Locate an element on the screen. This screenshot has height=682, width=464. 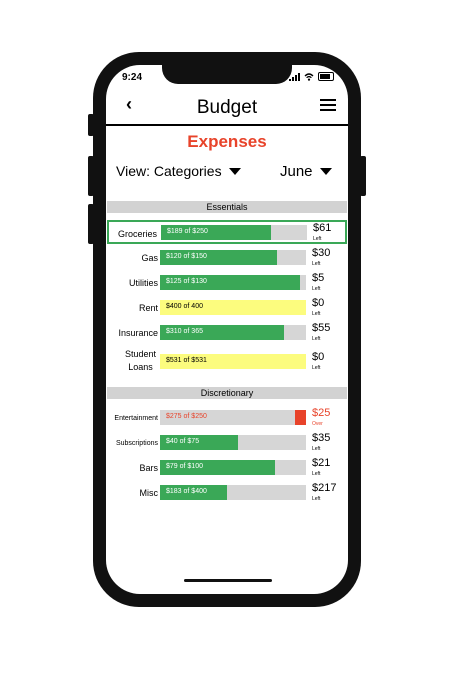
category-label-line2: Loans is located at coordinates (140, 367).